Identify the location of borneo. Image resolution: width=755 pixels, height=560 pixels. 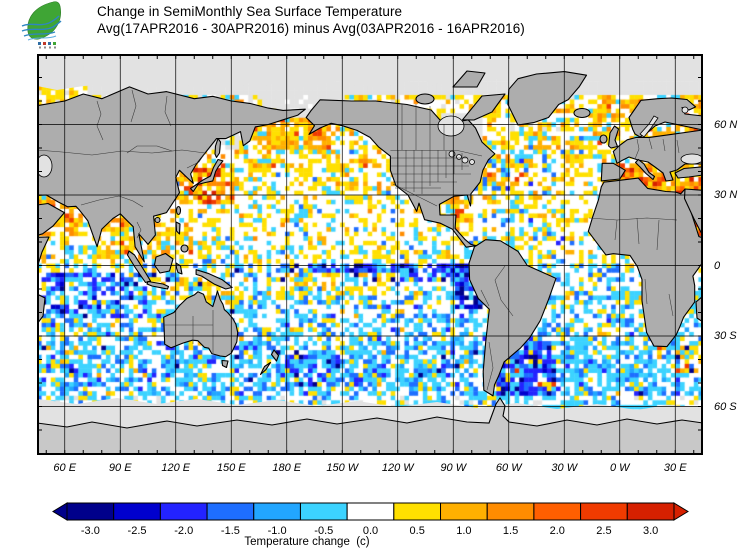
(163, 263).